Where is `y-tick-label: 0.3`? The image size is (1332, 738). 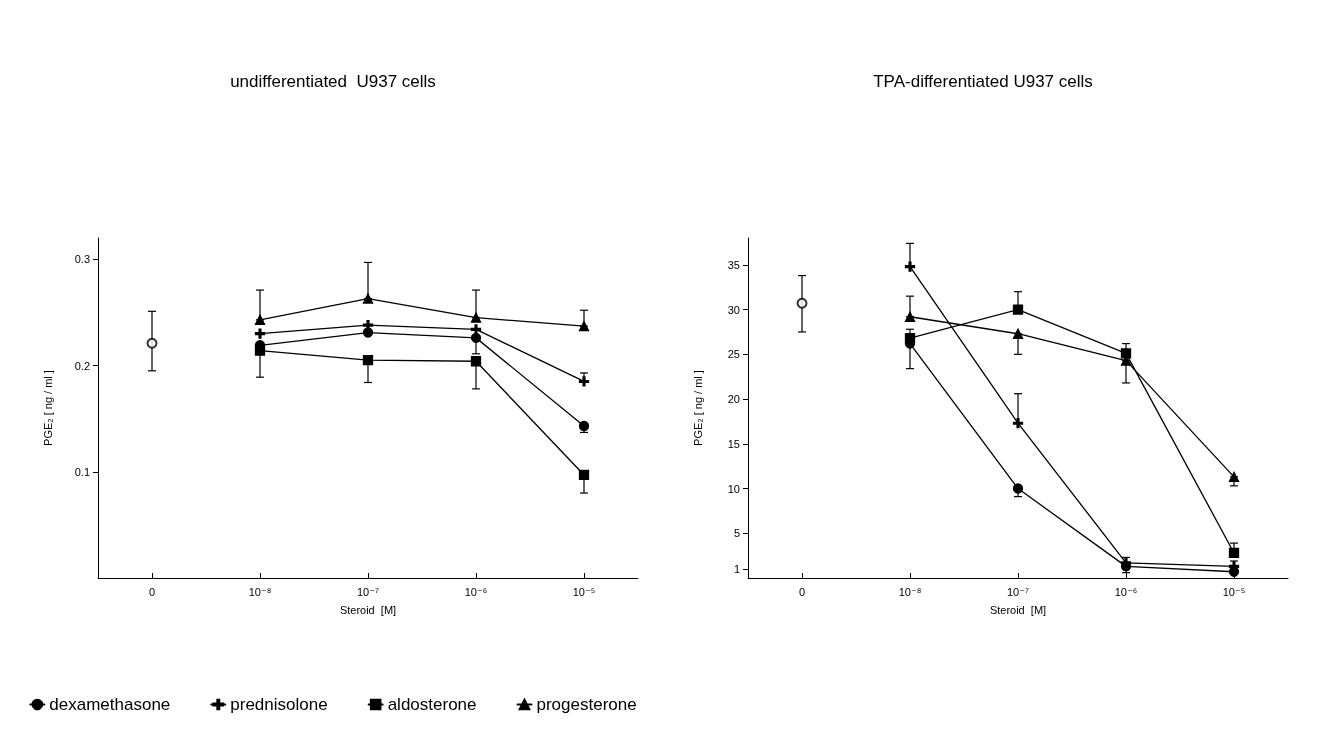 y-tick-label: 0.3 is located at coordinates (82, 259).